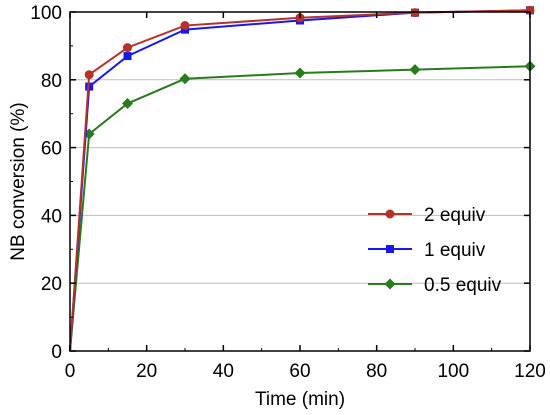 The height and width of the screenshot is (415, 550). What do you see at coordinates (70, 371) in the screenshot?
I see `x-tick-label: 0` at bounding box center [70, 371].